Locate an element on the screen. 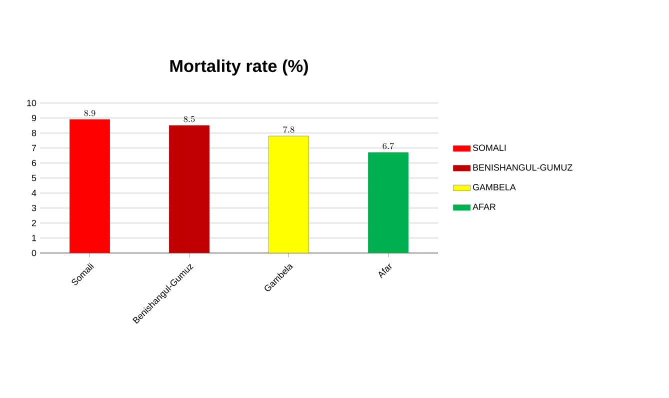 The width and height of the screenshot is (669, 398). y-tick-label: 2 is located at coordinates (34, 223).